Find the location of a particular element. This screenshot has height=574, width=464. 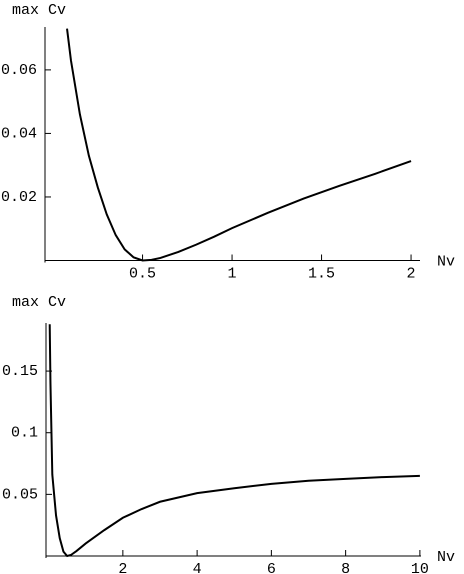

y-tick-label: 0.1 is located at coordinates (24, 433).